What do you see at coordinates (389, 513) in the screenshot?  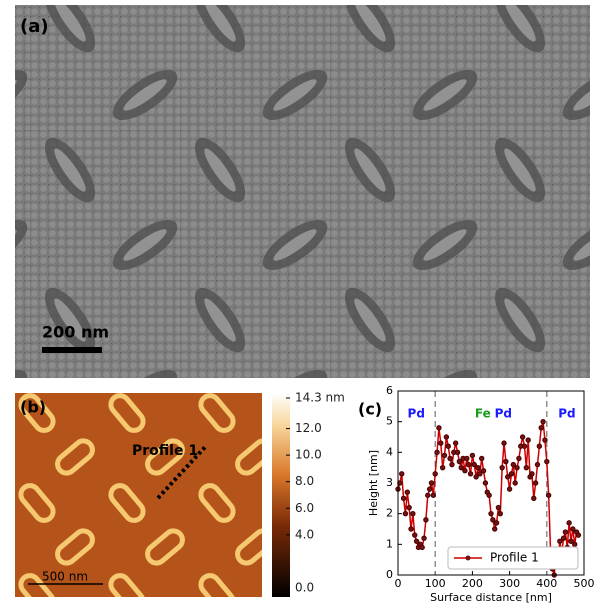 I see `y-tick-label: 2` at bounding box center [389, 513].